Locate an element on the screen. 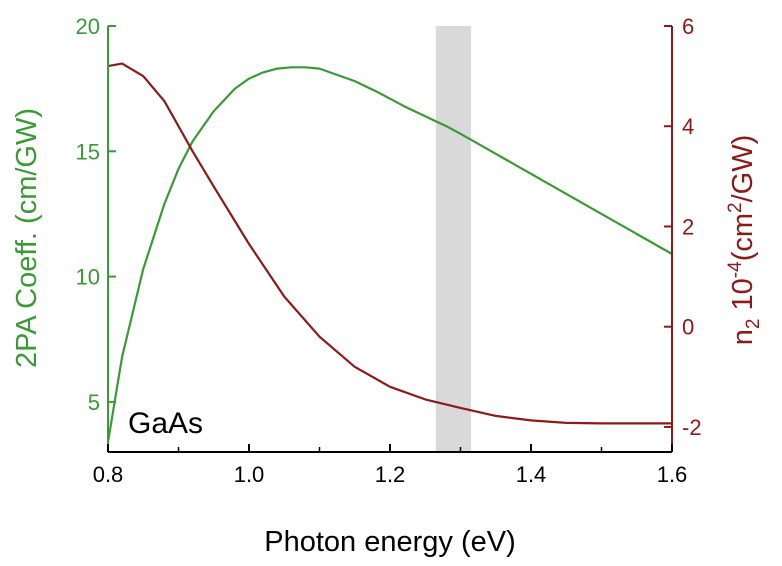  x-tick-label: 1.4 is located at coordinates (531, 474).